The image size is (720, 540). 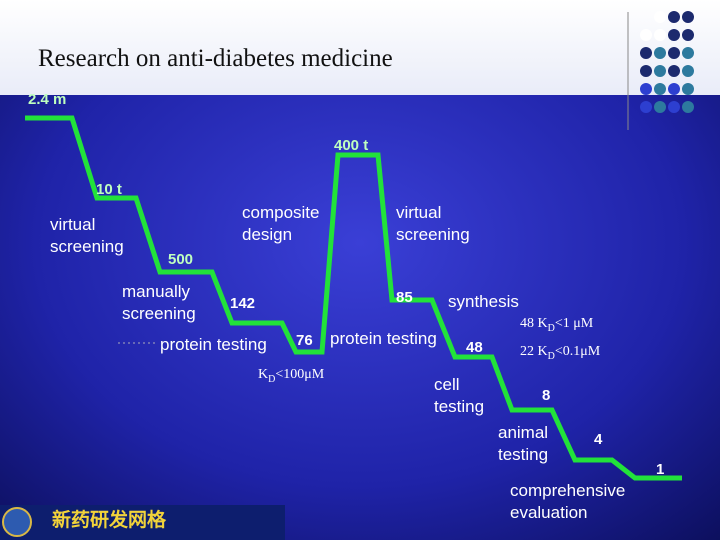 What do you see at coordinates (578, 351) in the screenshot?
I see `note-text: <0.1μM` at bounding box center [578, 351].